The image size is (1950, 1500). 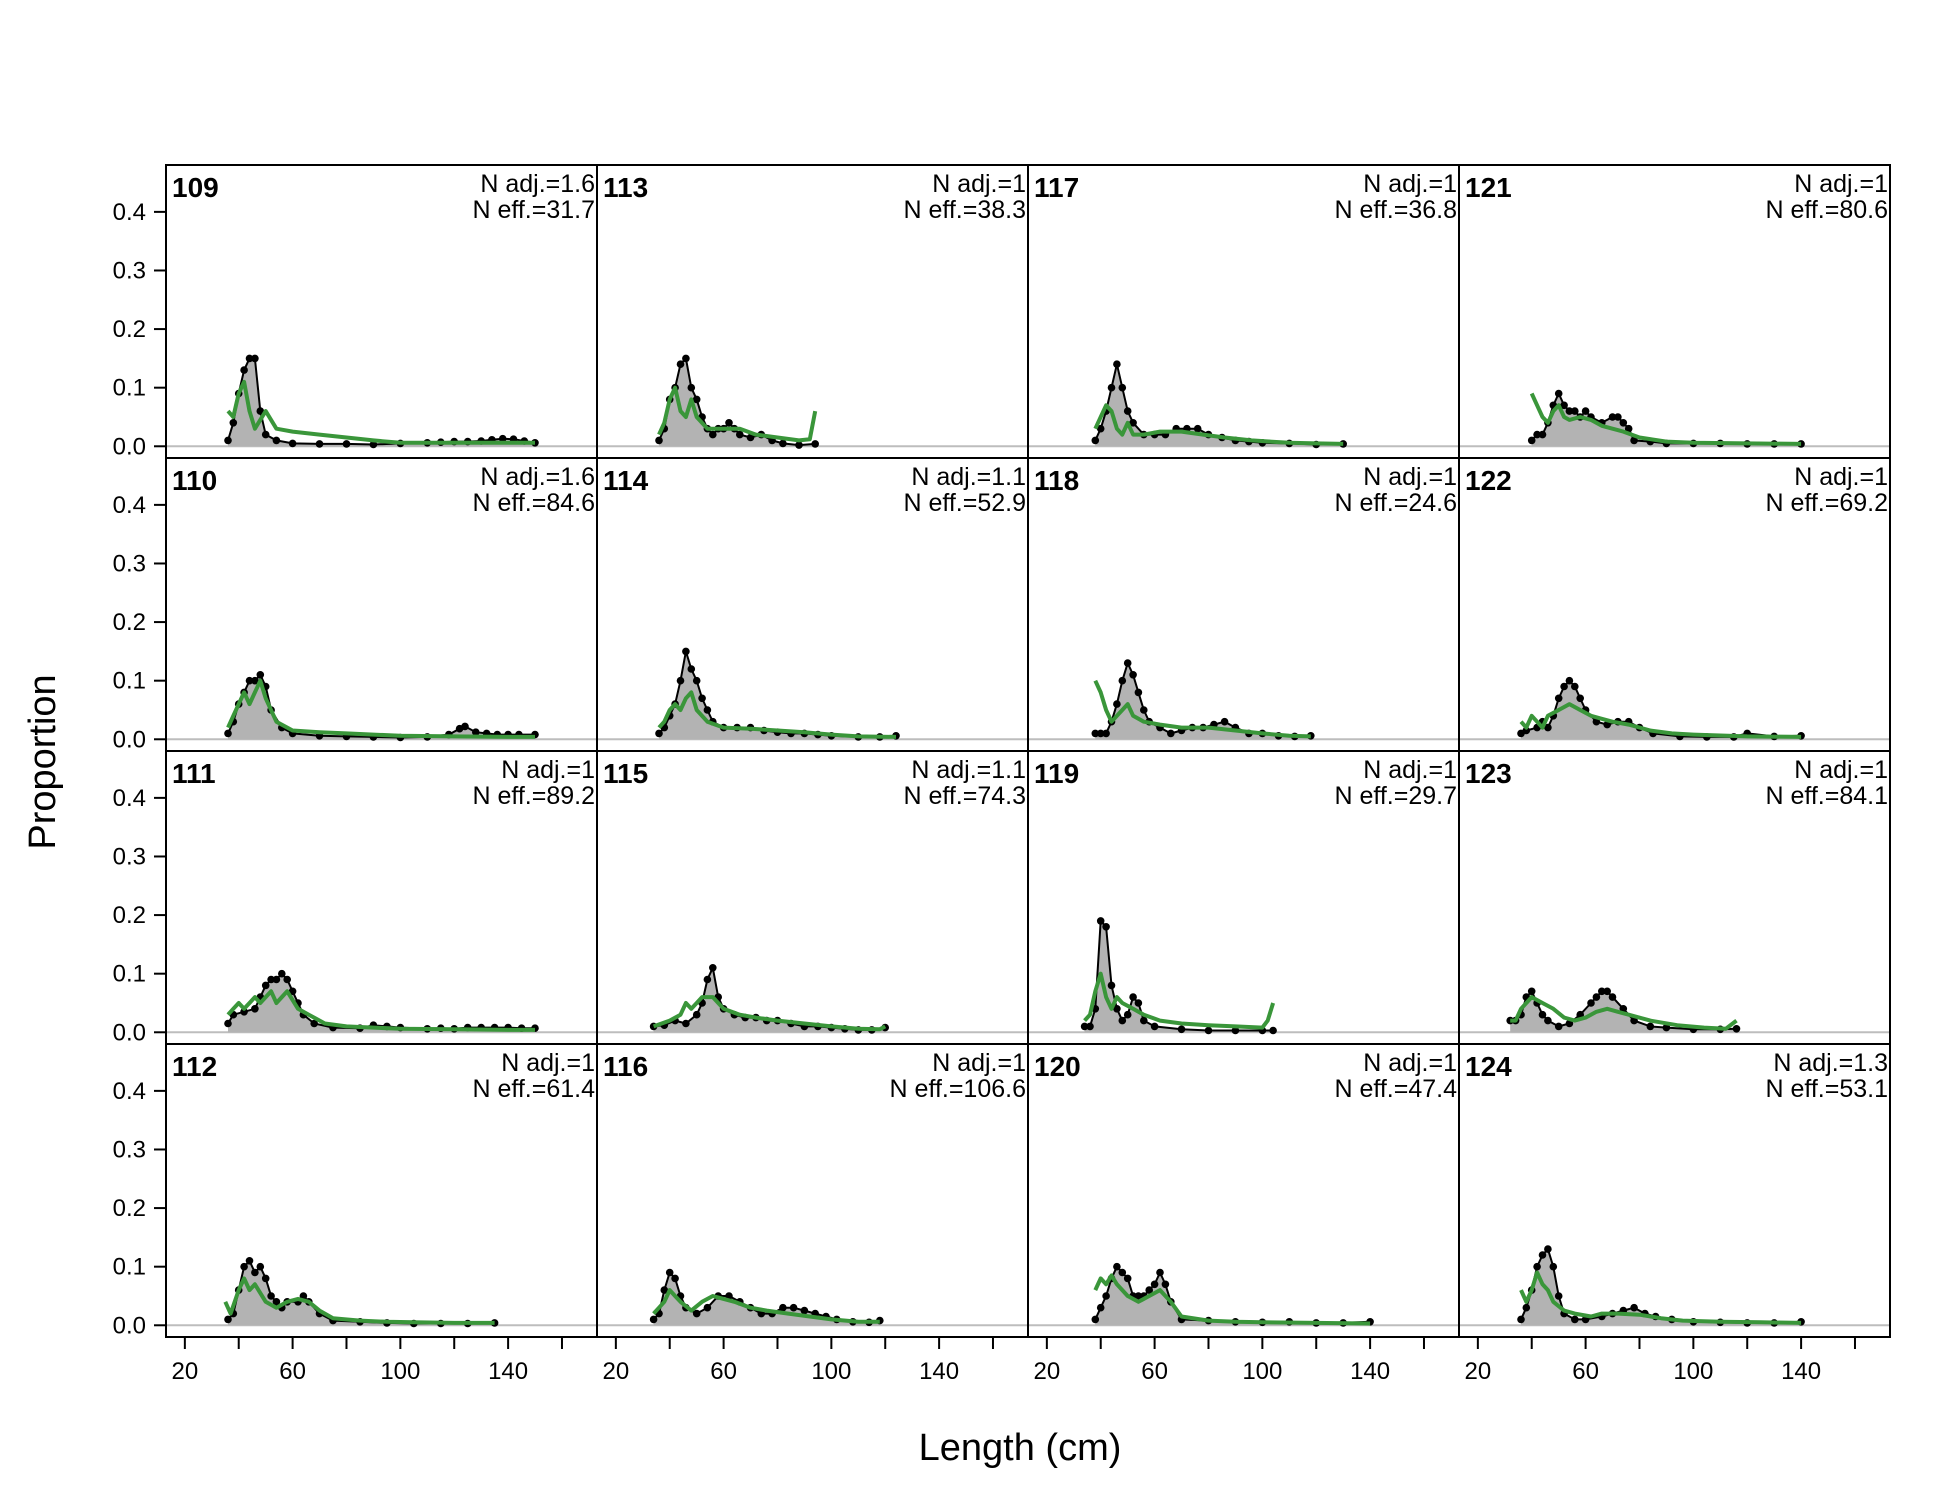 I want to click on panel-id-label: 117, so click(x=1056, y=187).